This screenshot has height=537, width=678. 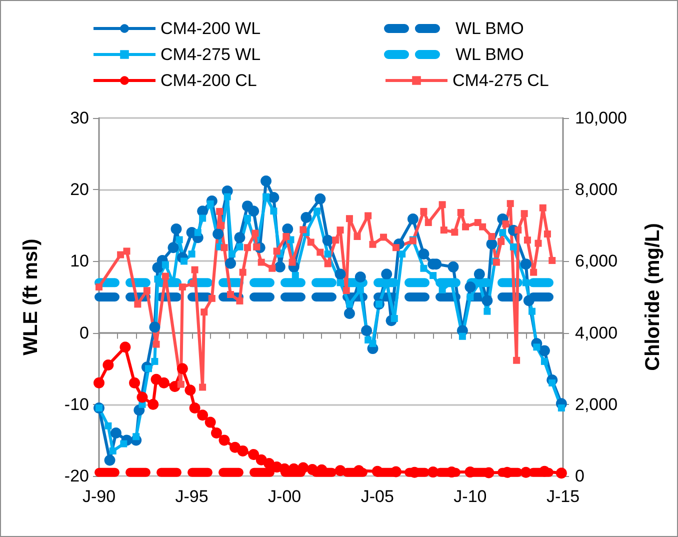 What do you see at coordinates (596, 261) in the screenshot?
I see `y2-tick-label: 6,000` at bounding box center [596, 261].